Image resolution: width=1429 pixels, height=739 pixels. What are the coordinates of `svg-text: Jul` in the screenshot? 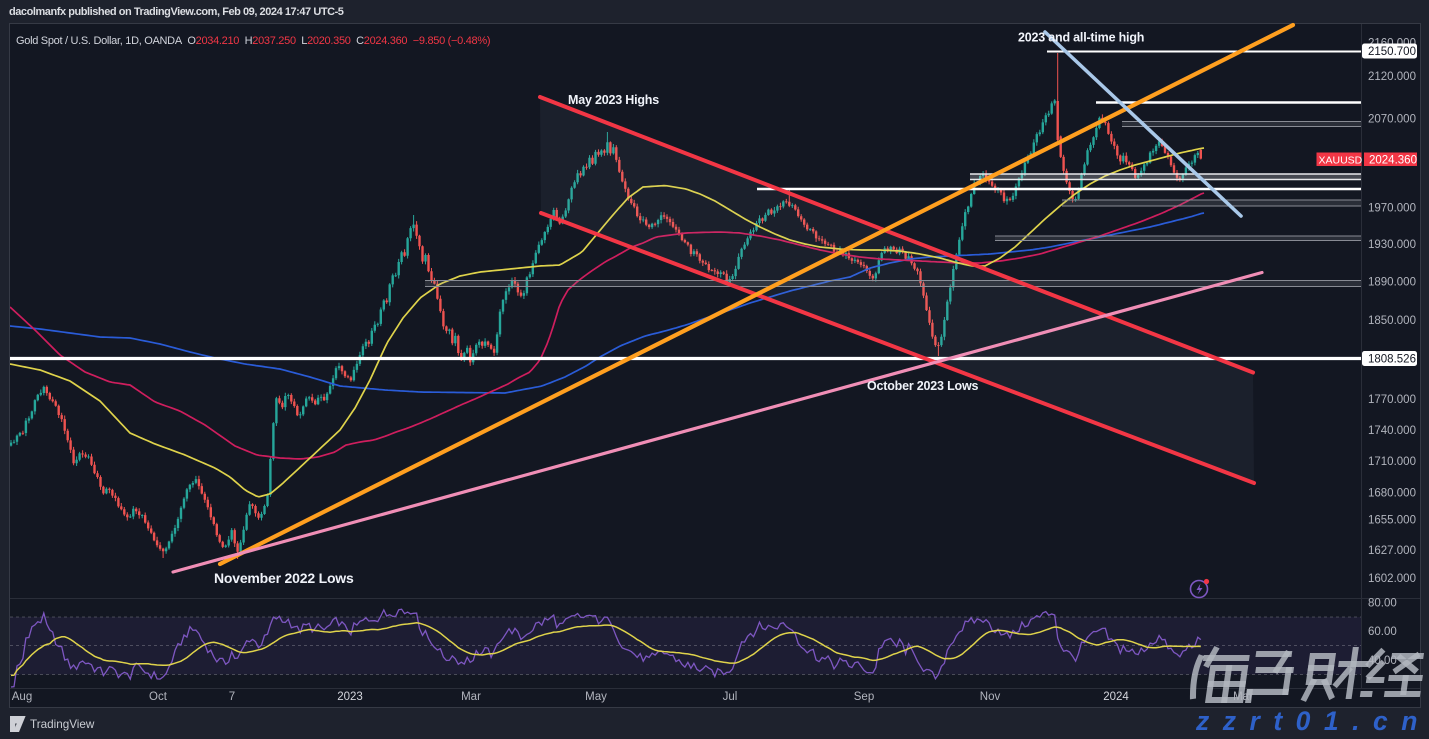 It's located at (730, 697).